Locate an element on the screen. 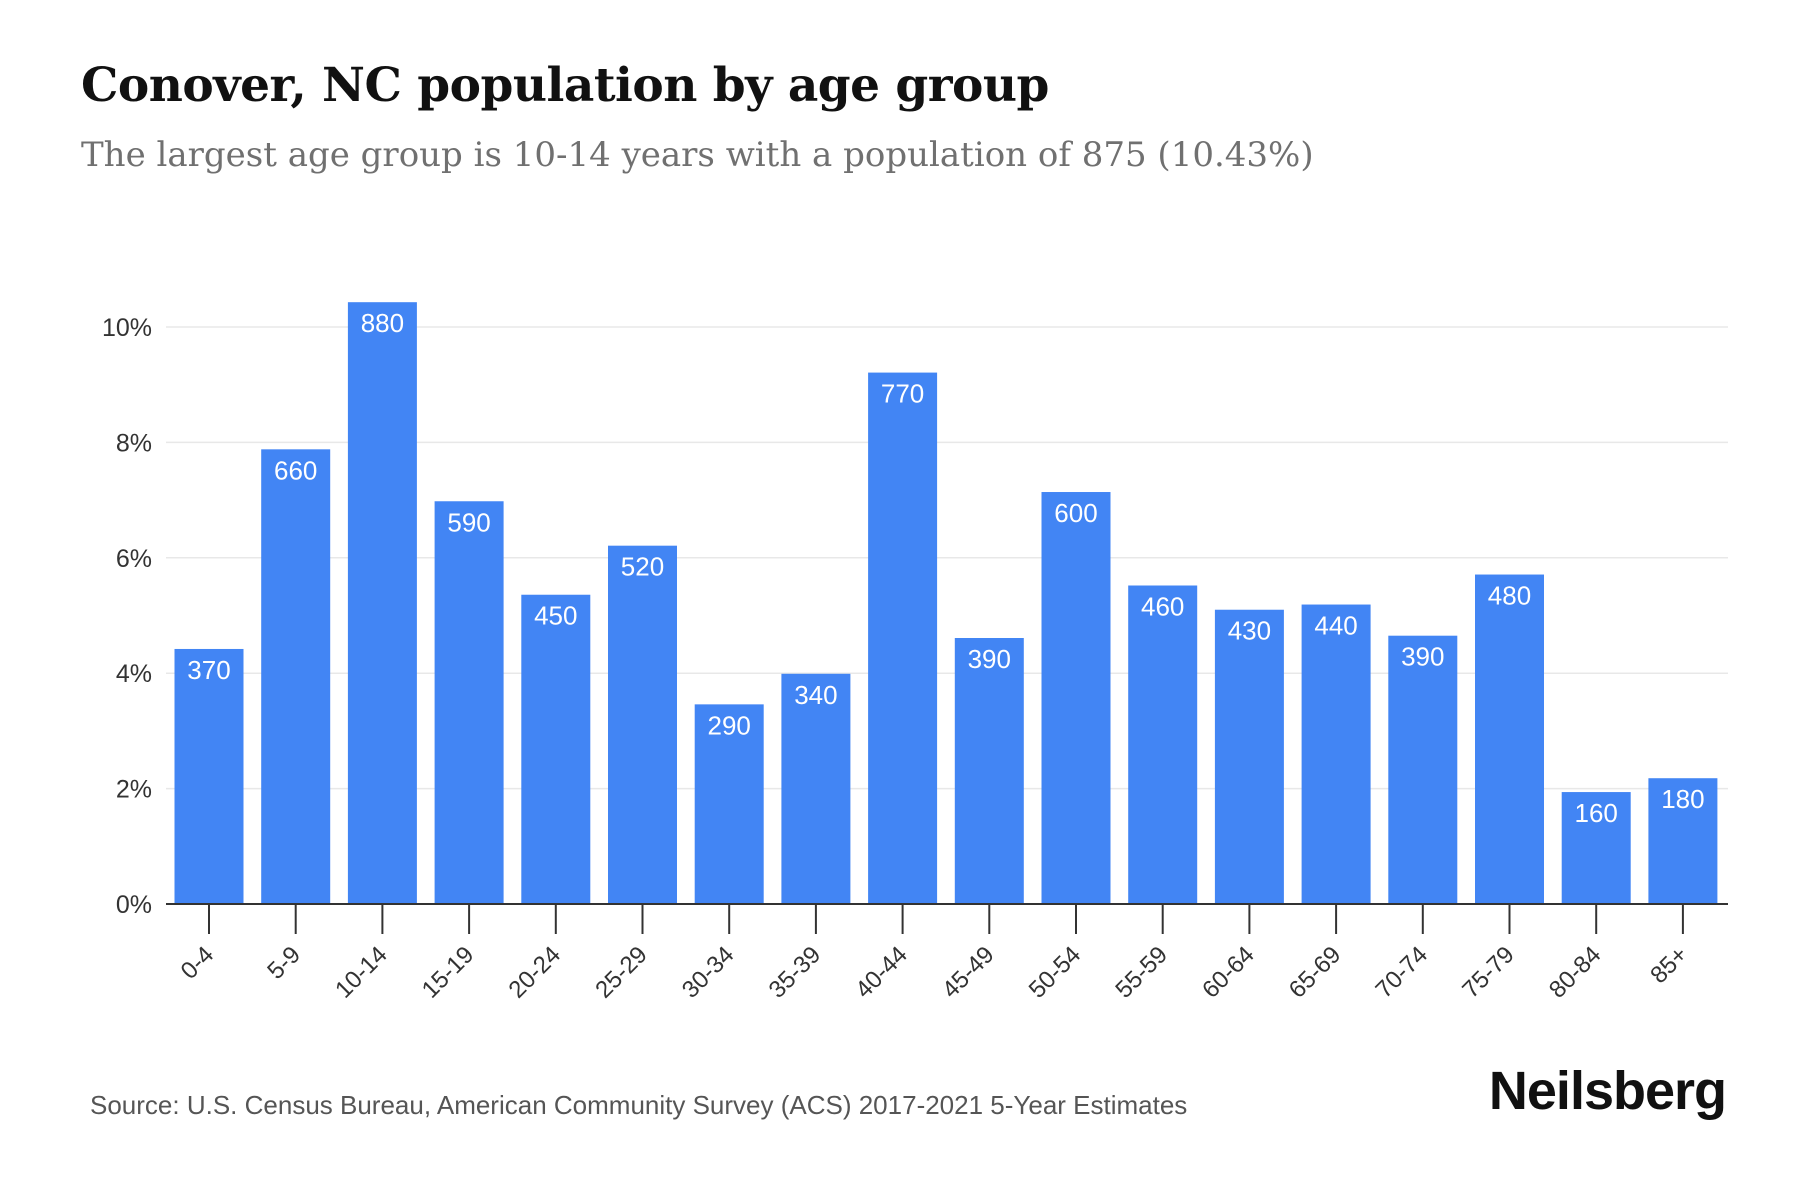 The width and height of the screenshot is (1800, 1200). x-tick-label: 70-74 is located at coordinates (1402, 972).